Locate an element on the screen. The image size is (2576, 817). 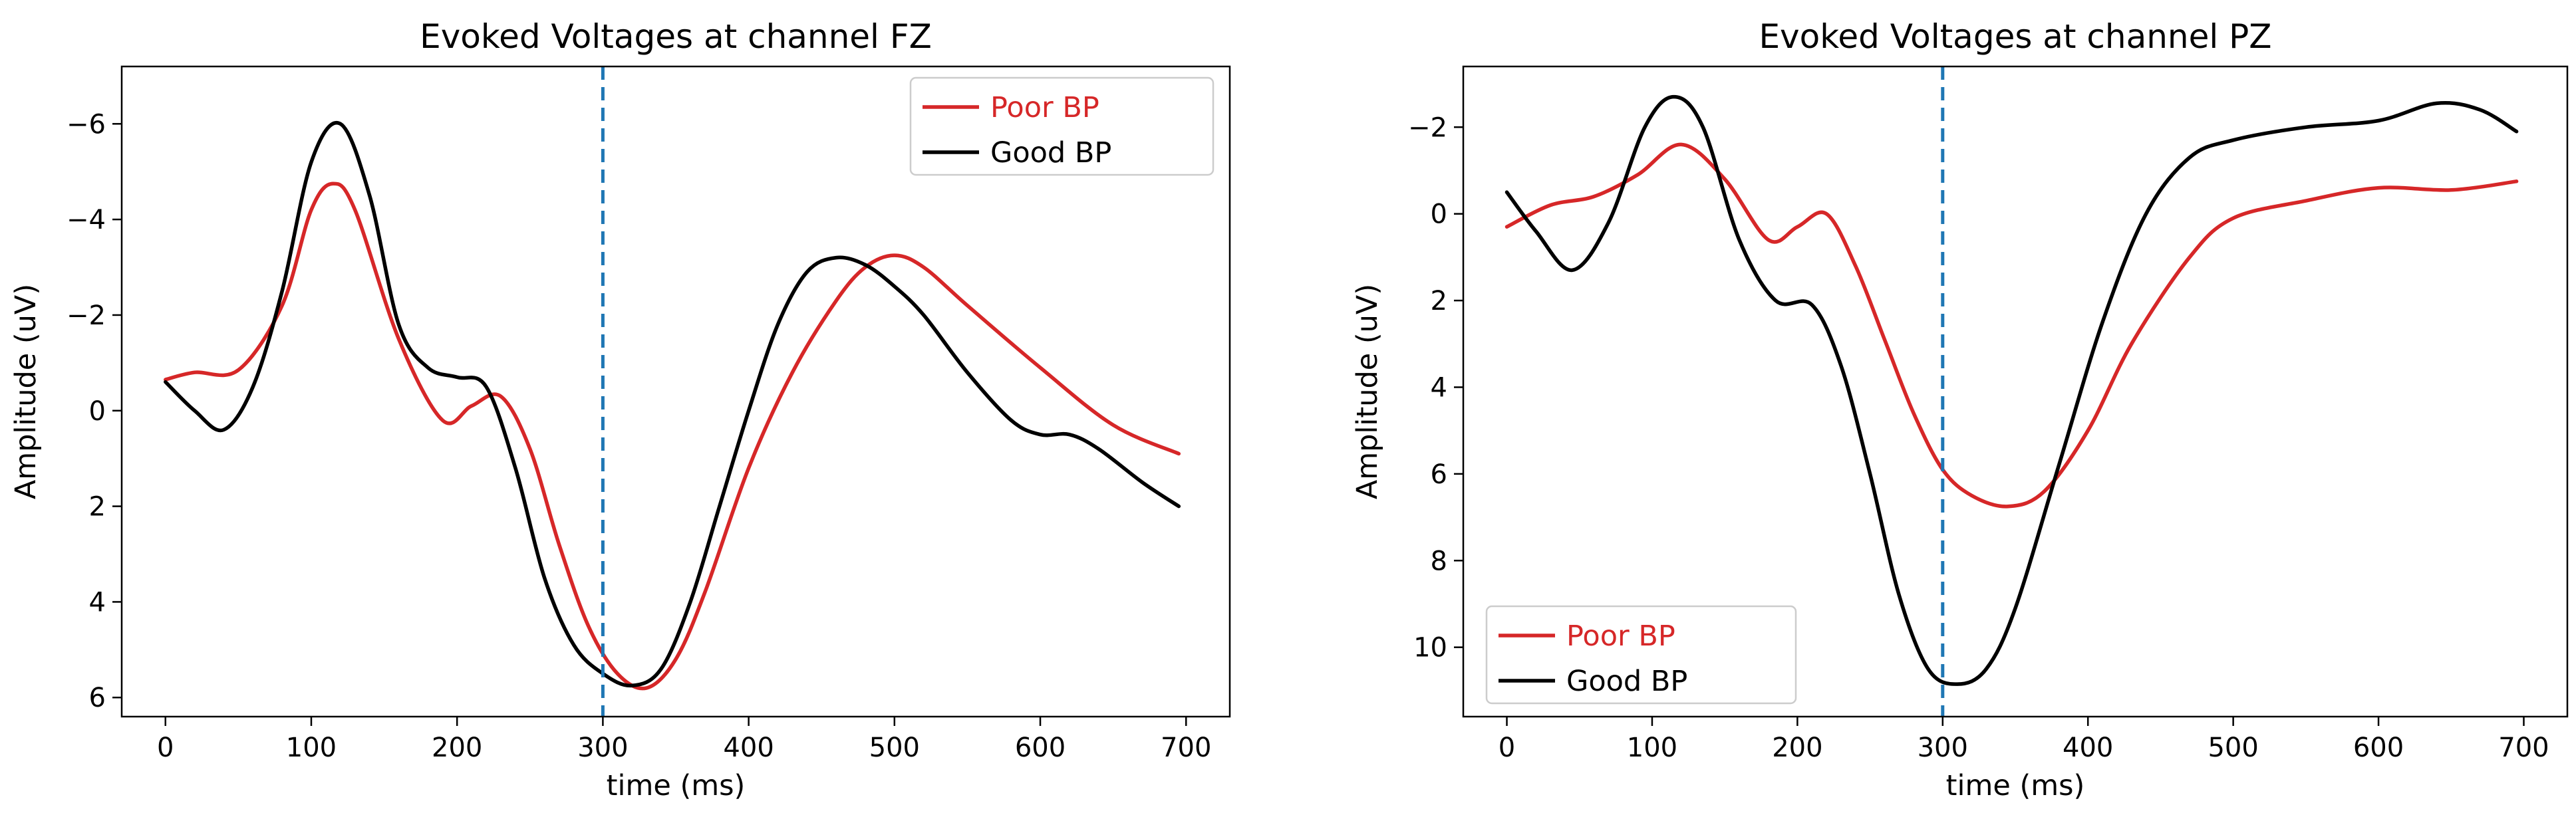
chart-title: Evoked Voltages at channel PZ is located at coordinates (2015, 36).